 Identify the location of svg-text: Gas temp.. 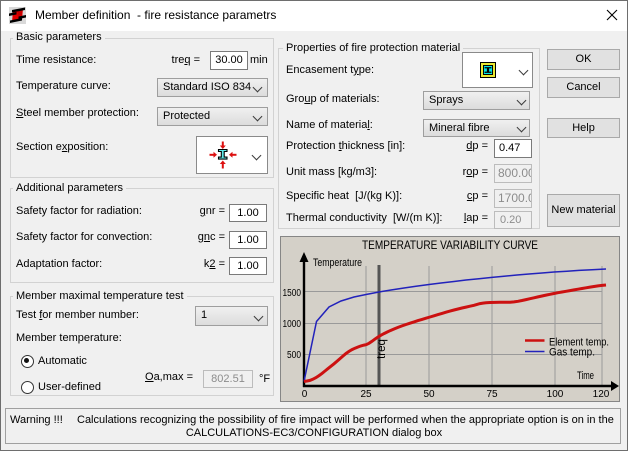
(572, 353).